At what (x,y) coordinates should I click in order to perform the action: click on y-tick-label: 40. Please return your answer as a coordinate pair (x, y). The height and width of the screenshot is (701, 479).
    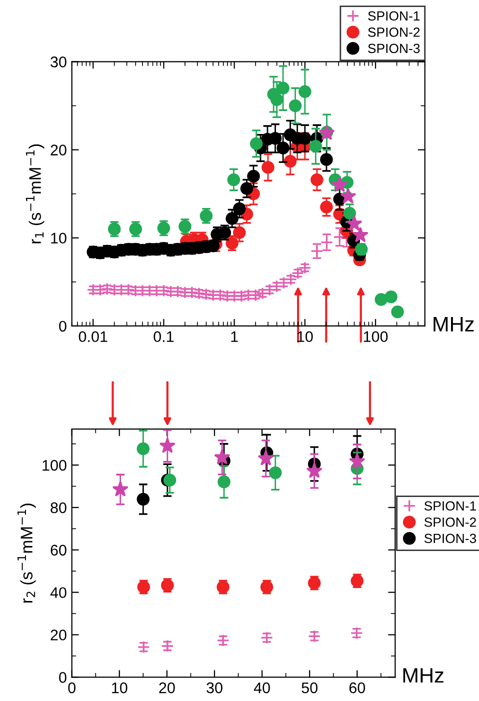
    Looking at the image, I should click on (58, 592).